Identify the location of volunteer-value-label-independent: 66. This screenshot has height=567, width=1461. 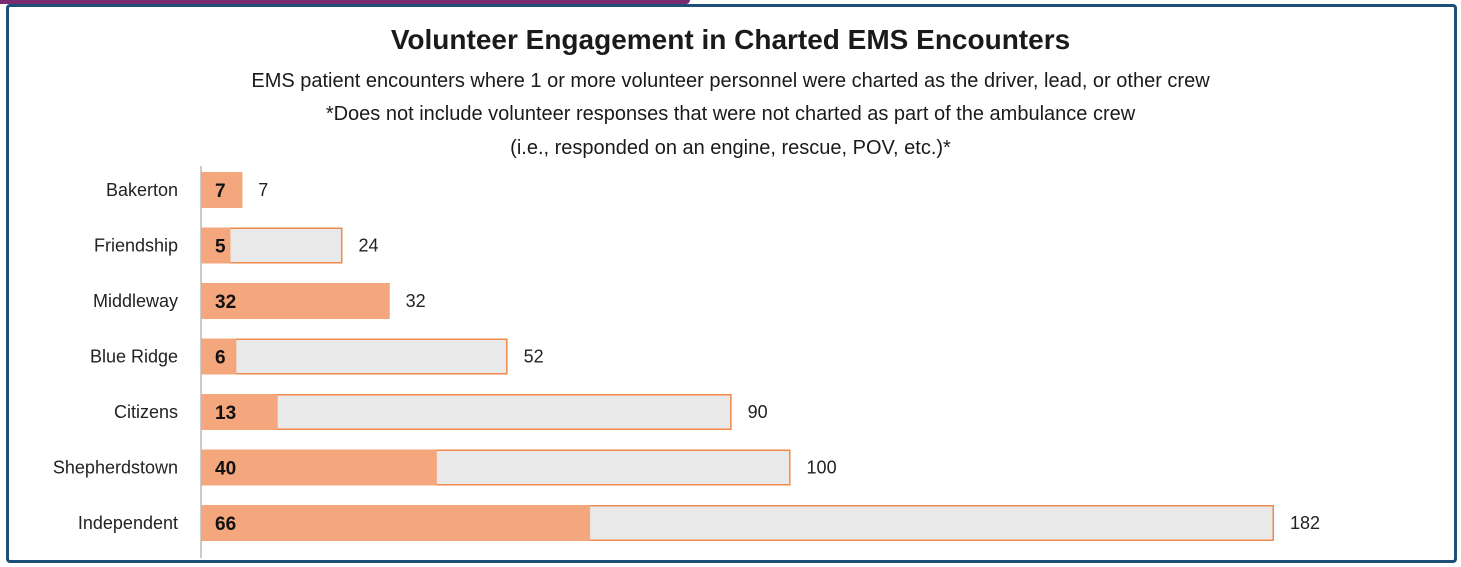
(225, 524).